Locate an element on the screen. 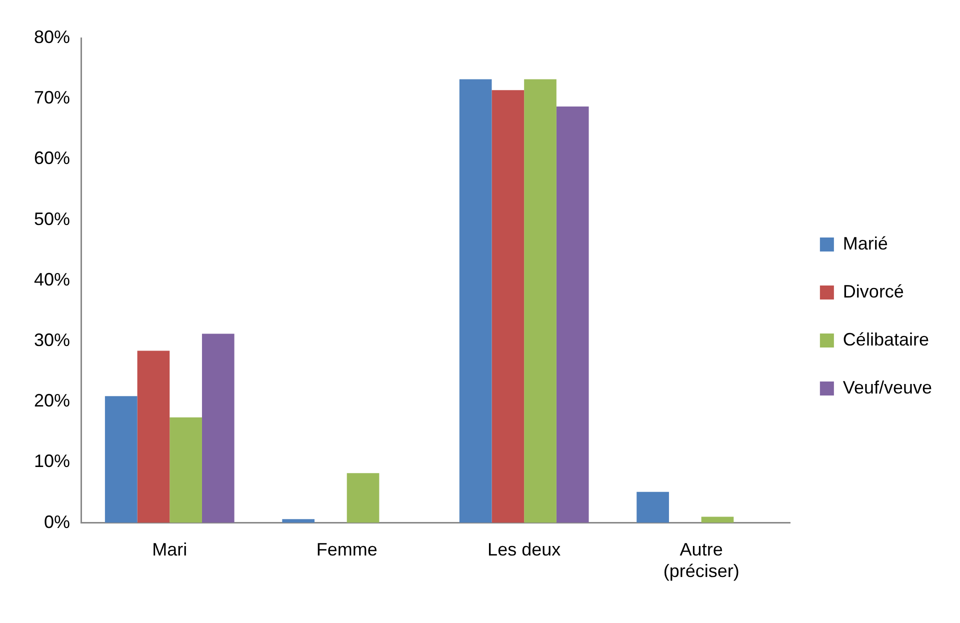  x-tick-label: Femme is located at coordinates (347, 550).